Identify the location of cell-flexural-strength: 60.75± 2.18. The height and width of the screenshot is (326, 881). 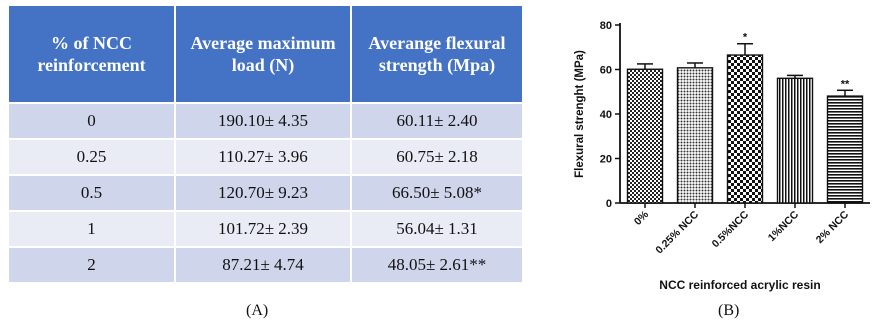
(436, 156).